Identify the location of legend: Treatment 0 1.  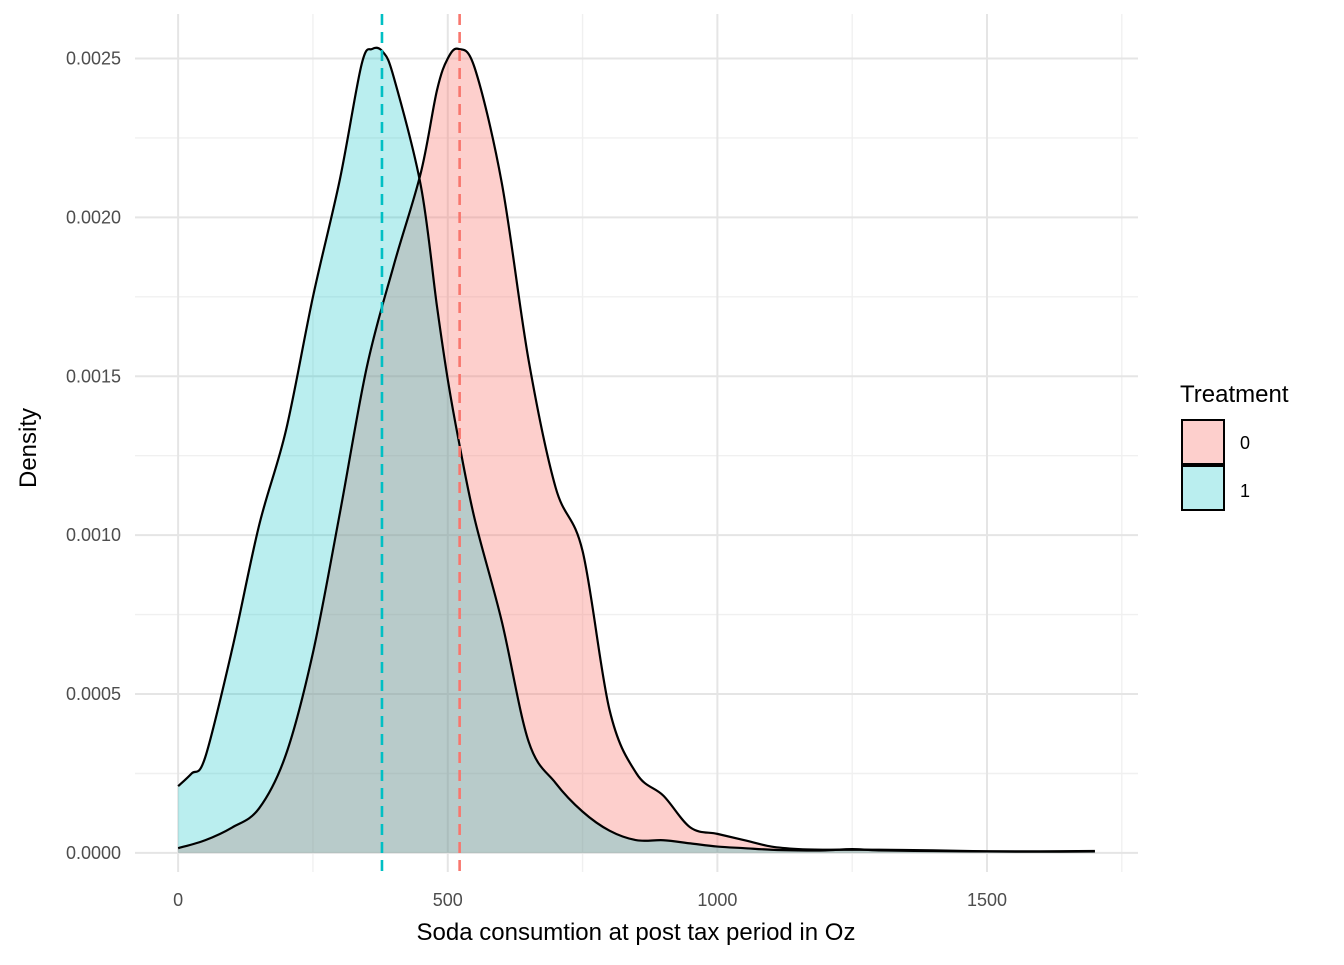
(1234, 446).